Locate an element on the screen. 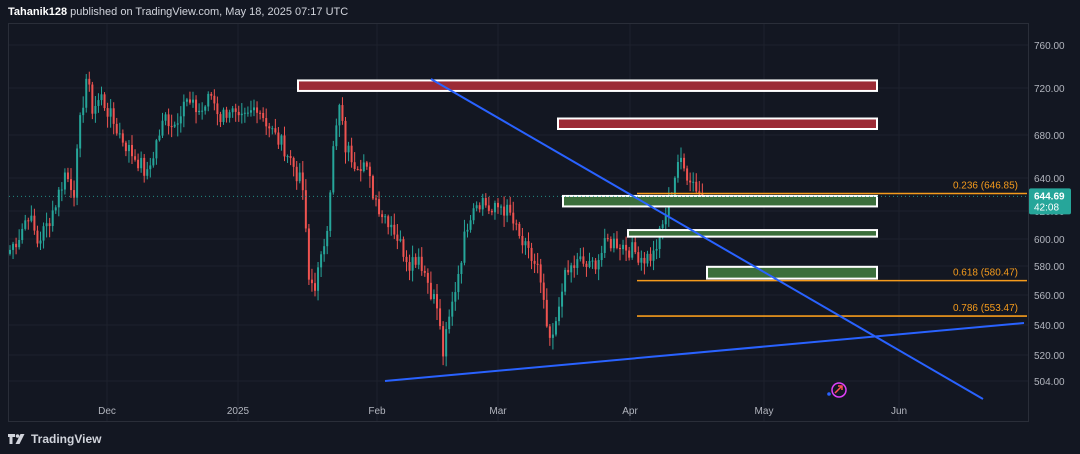 The height and width of the screenshot is (454, 1080). tradingview-logo-icon is located at coordinates (16, 439).